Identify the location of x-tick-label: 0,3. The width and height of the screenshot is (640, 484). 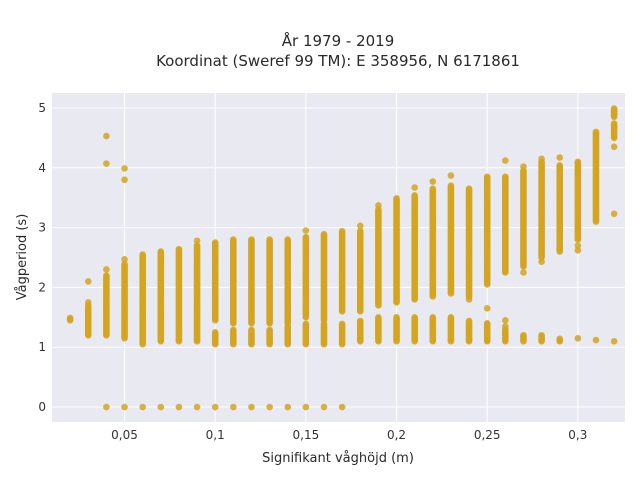
(577, 435).